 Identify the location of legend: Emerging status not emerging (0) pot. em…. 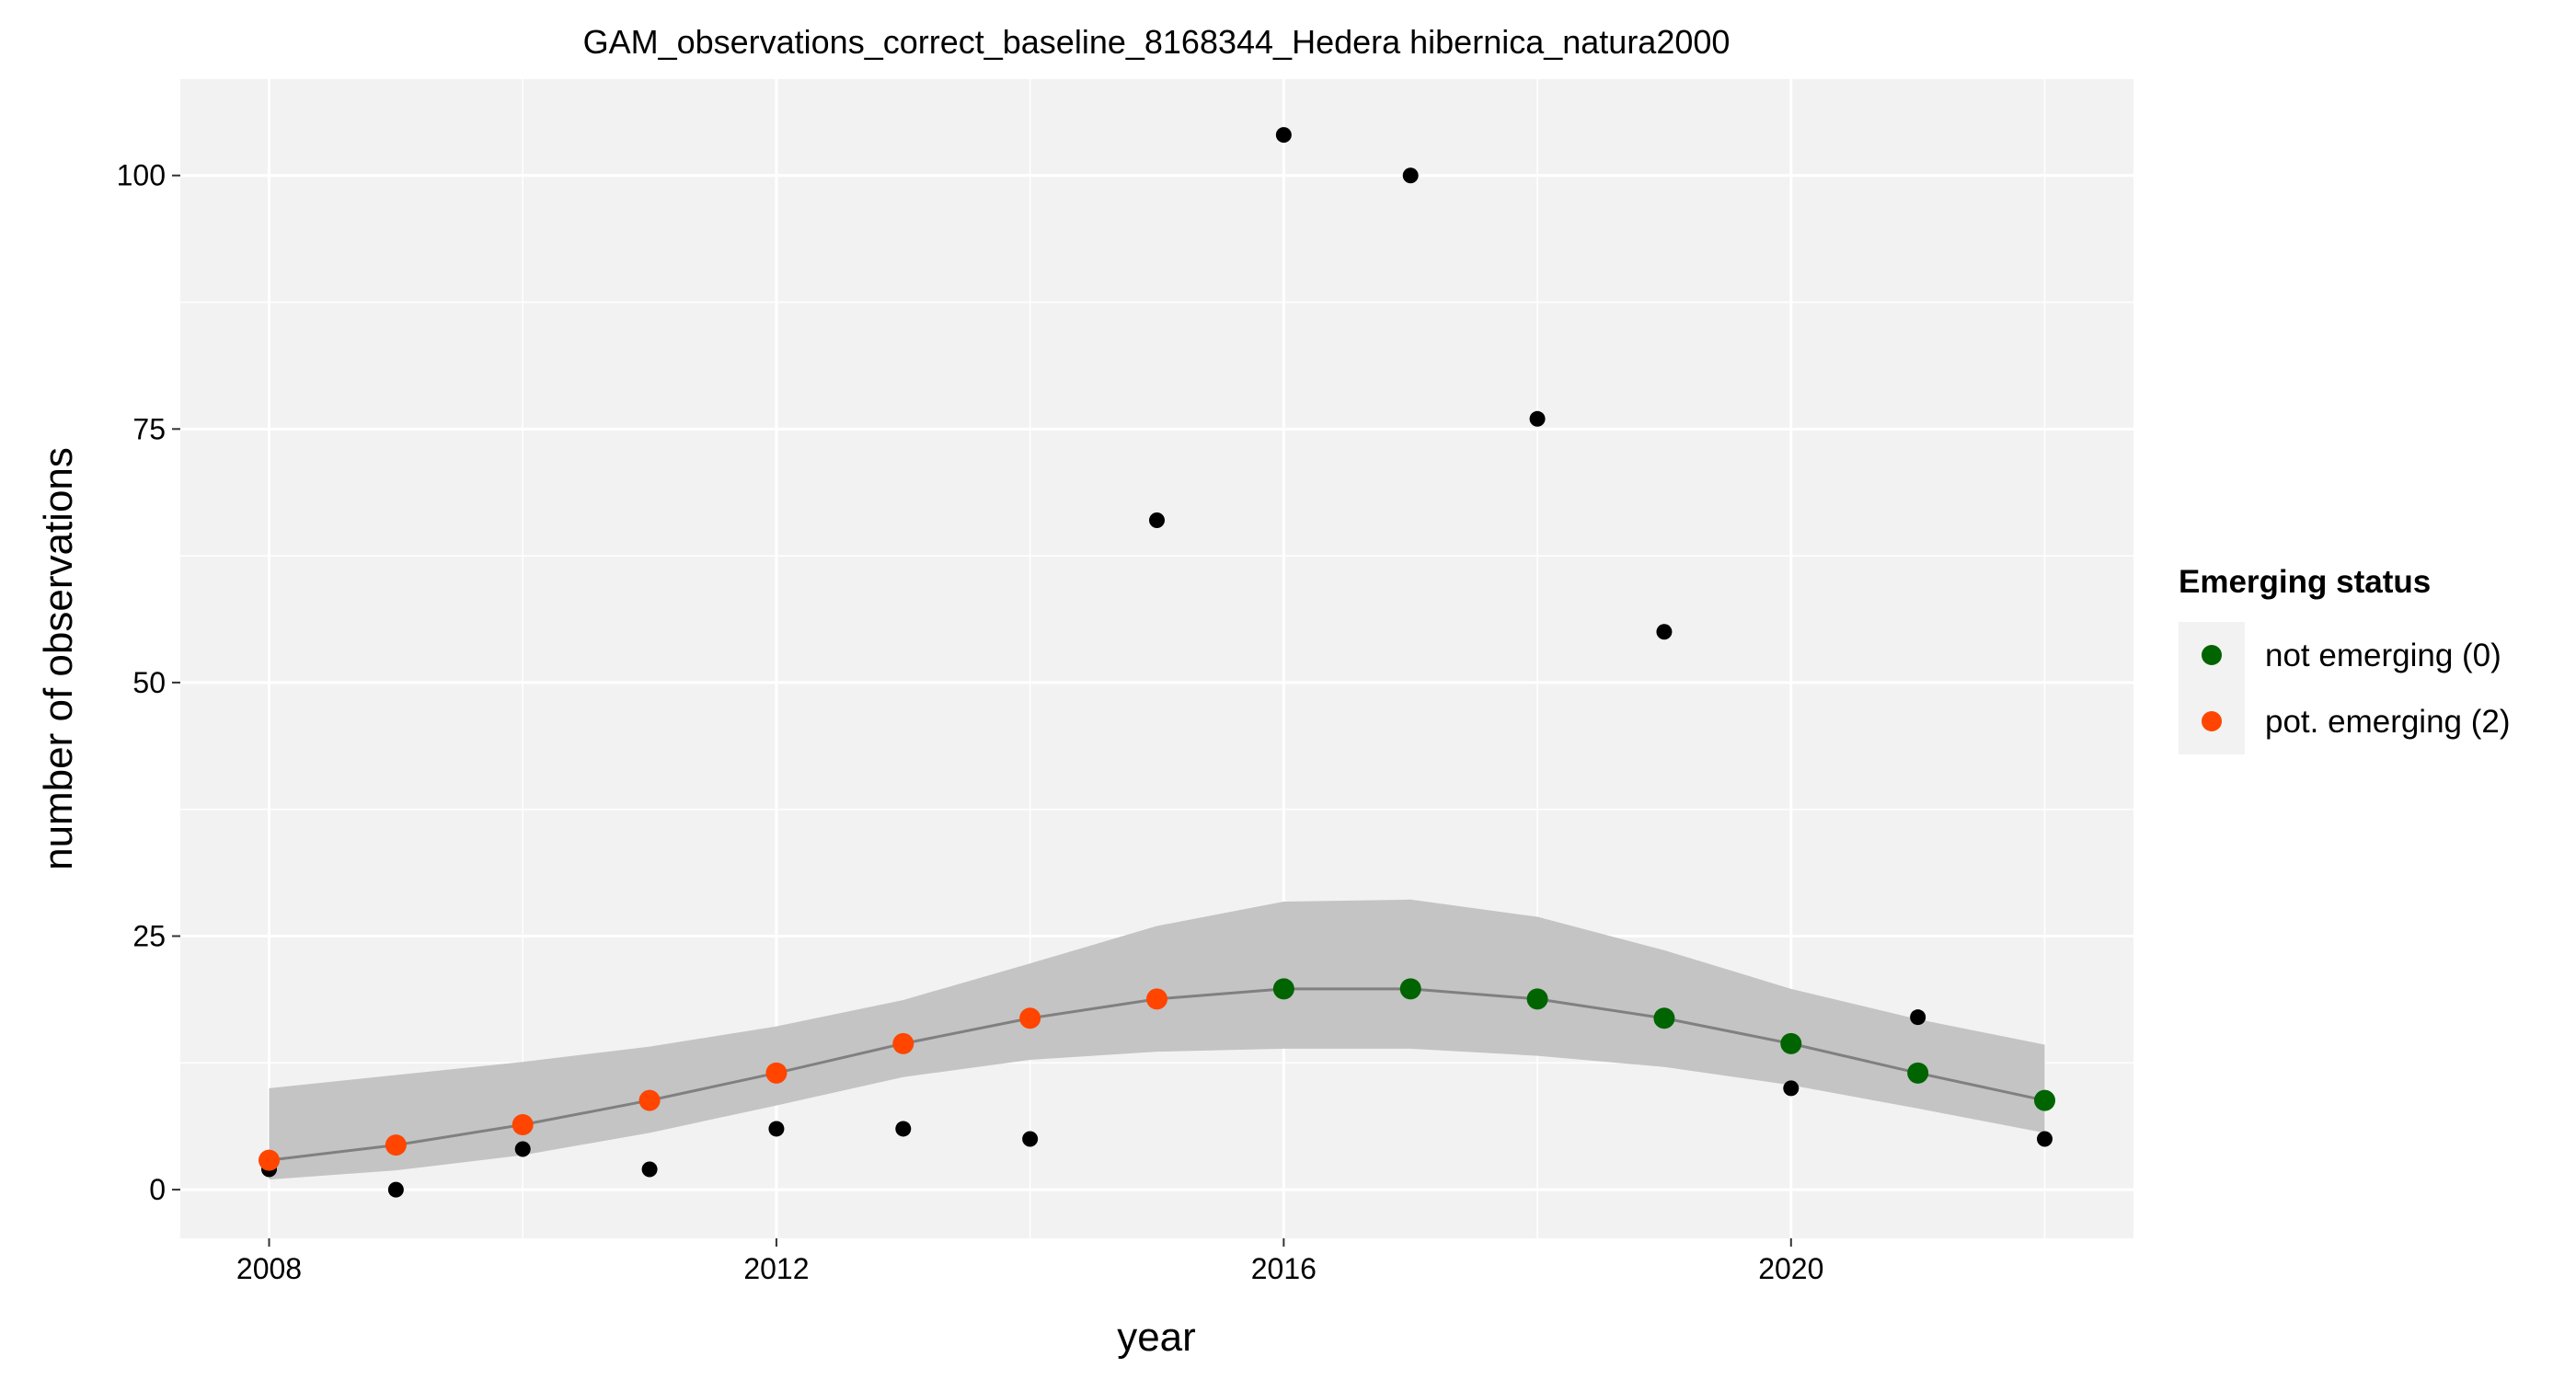
(2345, 659).